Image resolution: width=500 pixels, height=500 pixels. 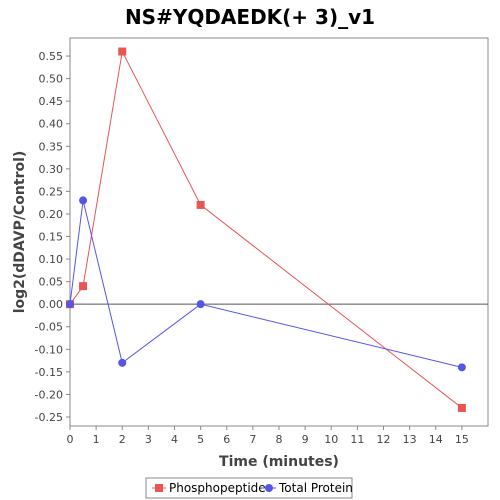 I want to click on legend: Phosphopeptide Total Protein, so click(x=249, y=488).